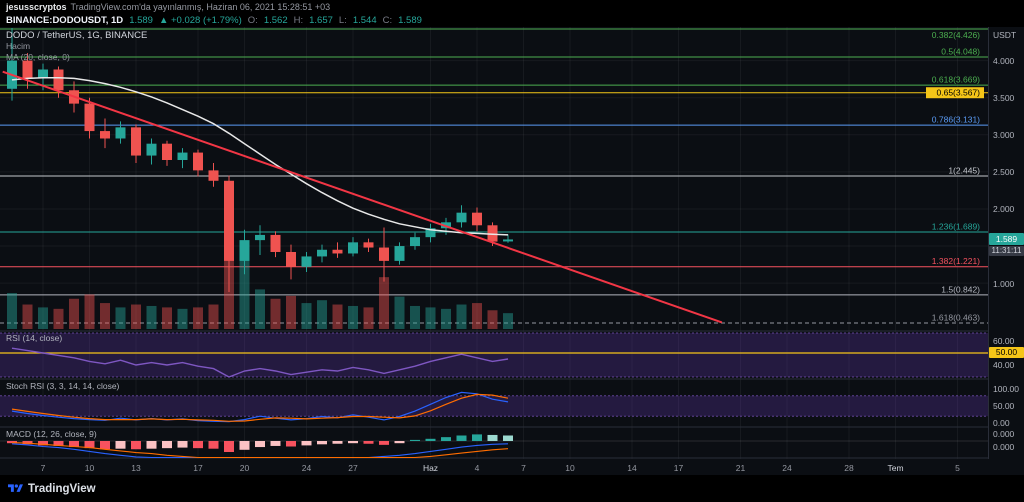 The image size is (1024, 502). What do you see at coordinates (18, 46) in the screenshot?
I see `volume-indicator-label: Hacim` at bounding box center [18, 46].